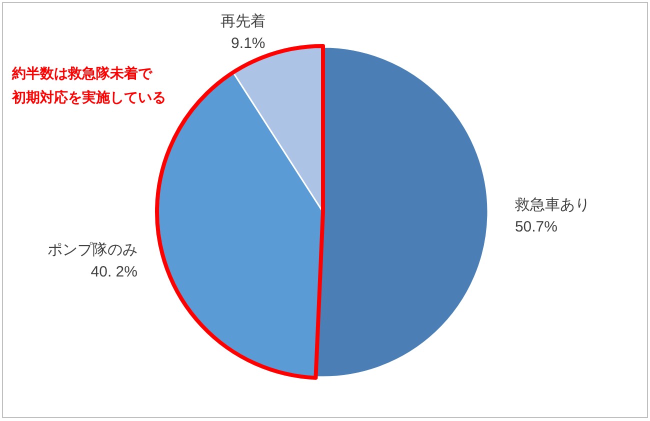 The width and height of the screenshot is (650, 421). What do you see at coordinates (243, 21) in the screenshot?
I see `slice-label: 再先着` at bounding box center [243, 21].